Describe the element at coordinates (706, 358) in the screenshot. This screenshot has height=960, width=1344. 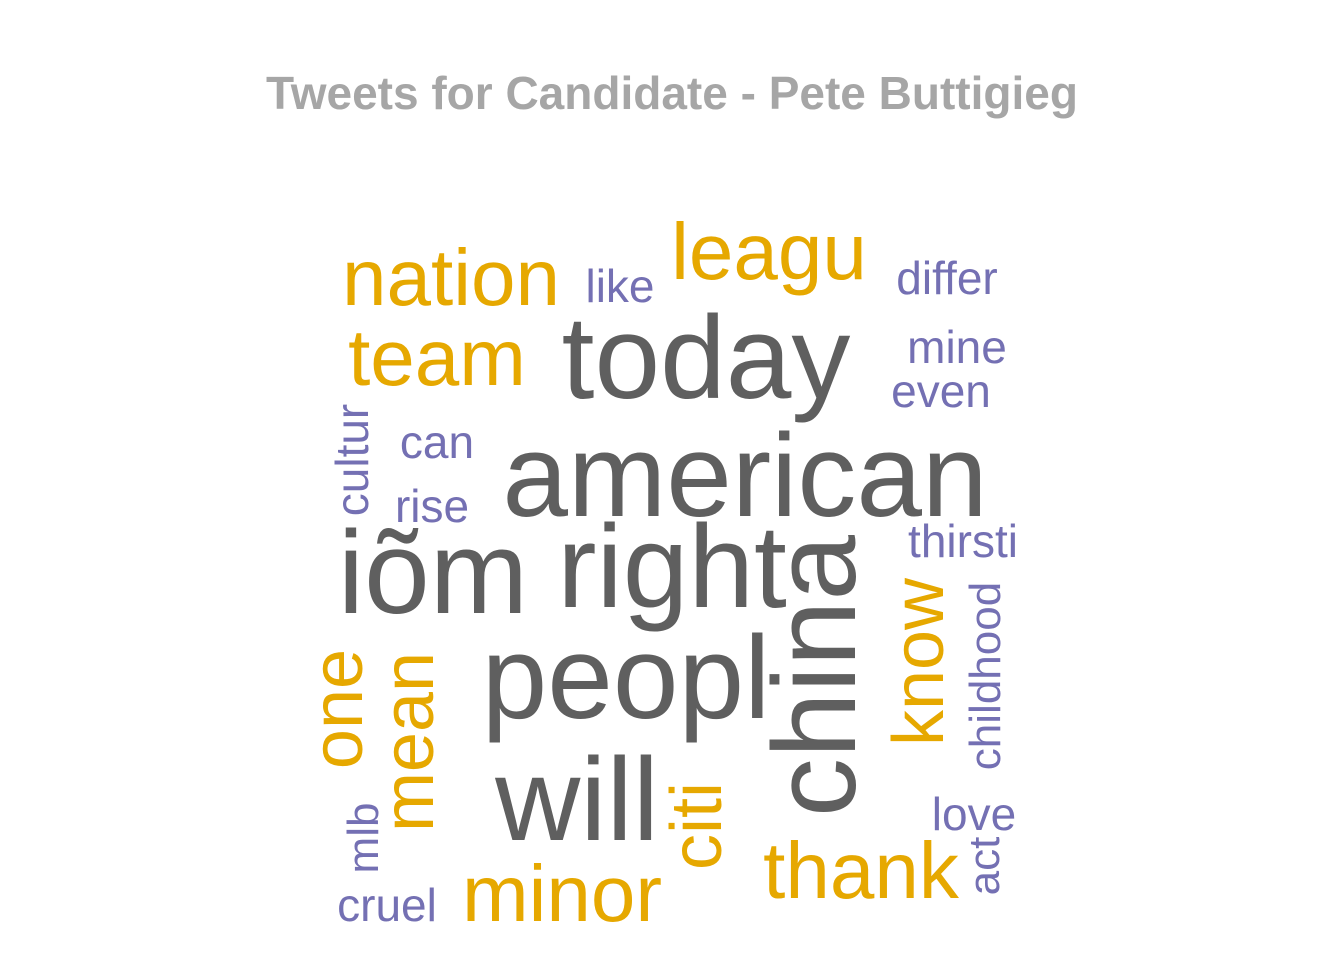
I see `word-today: today` at that location.